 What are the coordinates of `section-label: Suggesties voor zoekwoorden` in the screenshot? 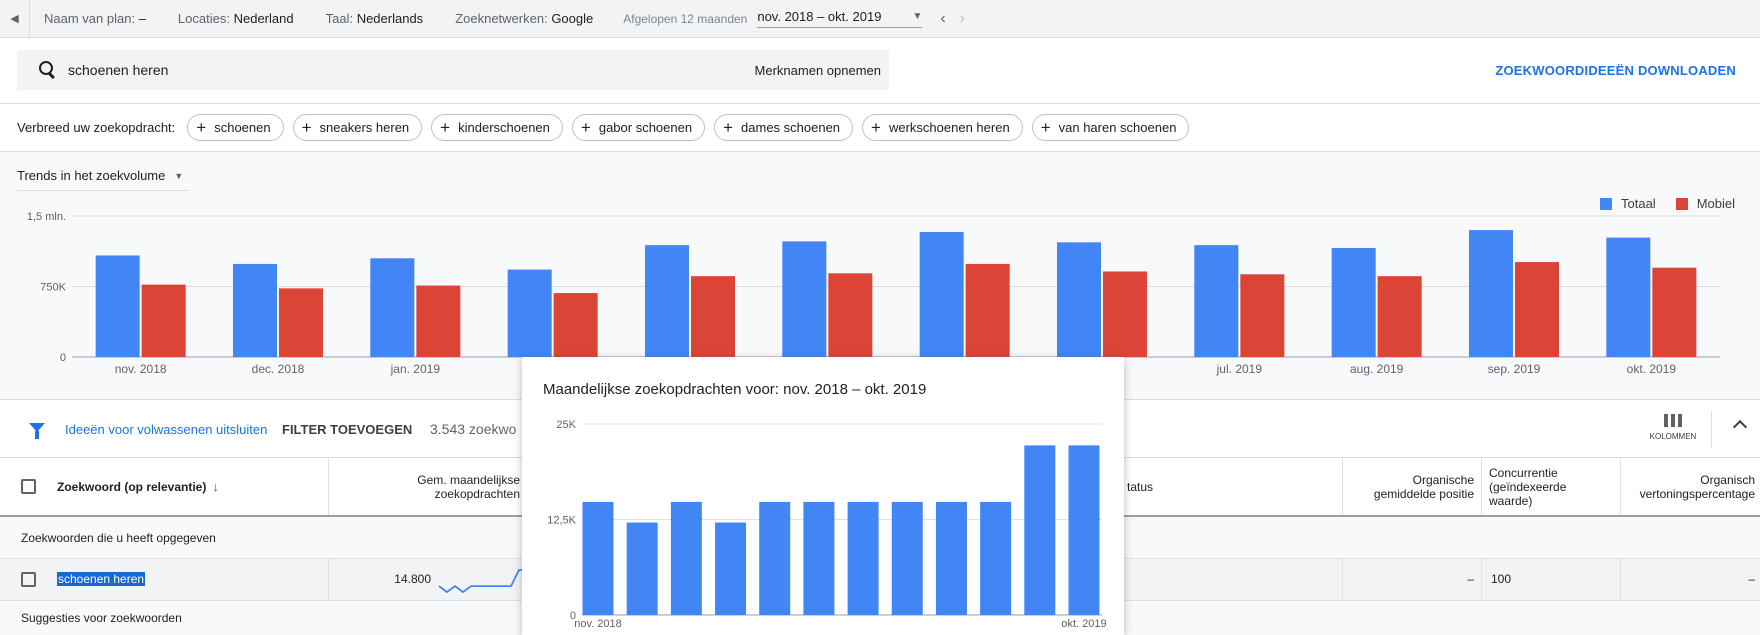 It's located at (101, 618).